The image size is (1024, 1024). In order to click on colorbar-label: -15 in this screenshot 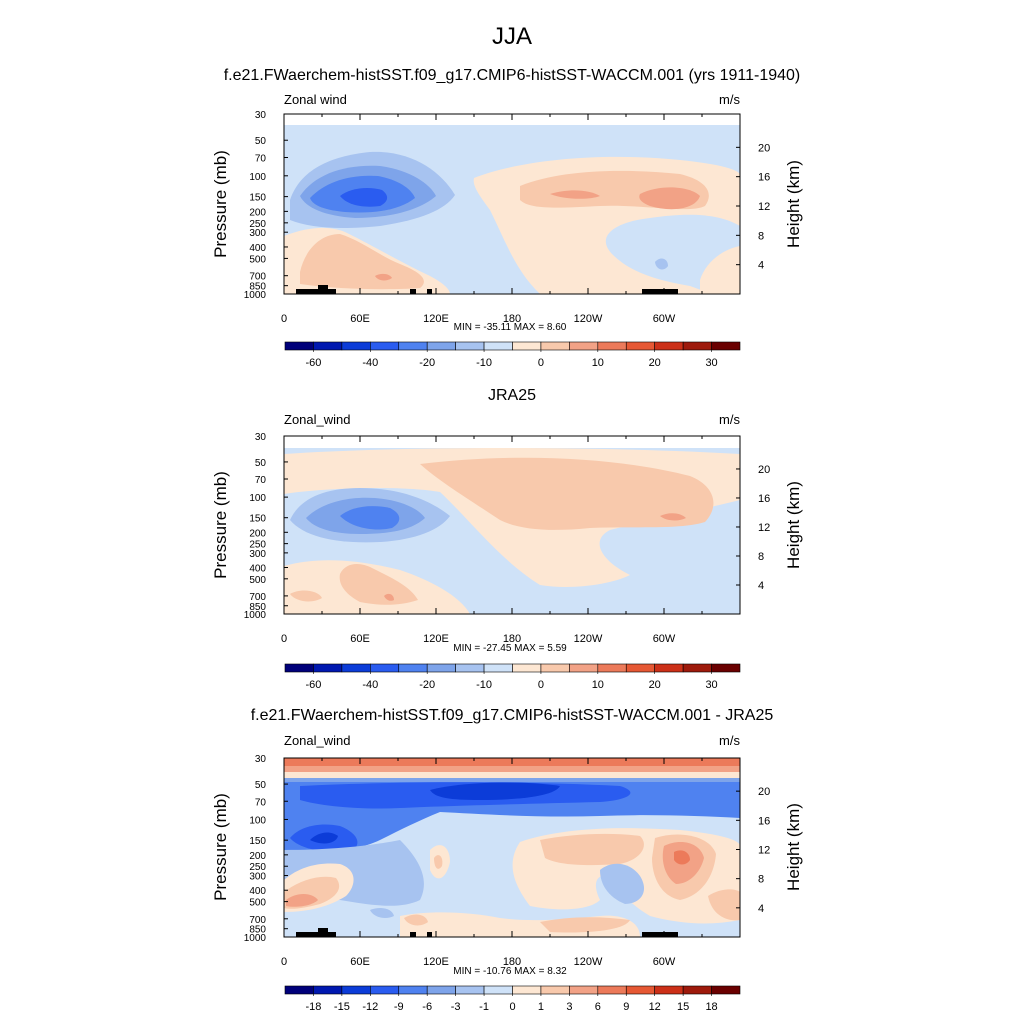, I will do `click(342, 1007)`.